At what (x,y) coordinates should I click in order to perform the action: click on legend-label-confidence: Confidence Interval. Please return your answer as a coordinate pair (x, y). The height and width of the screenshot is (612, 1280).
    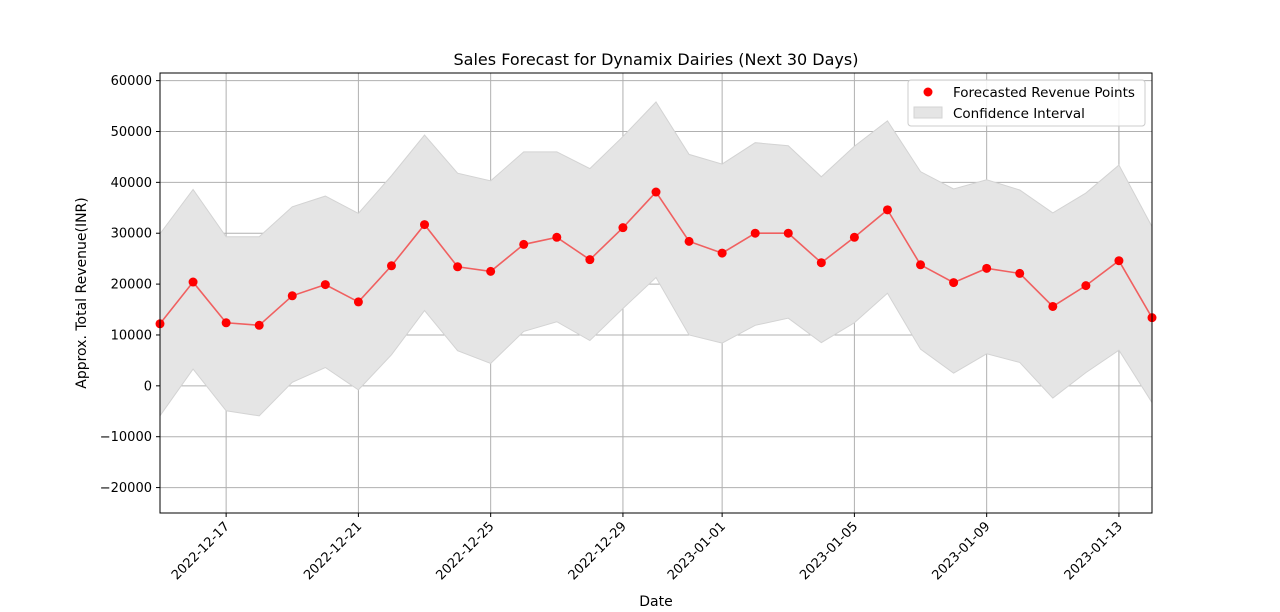
    Looking at the image, I should click on (1019, 114).